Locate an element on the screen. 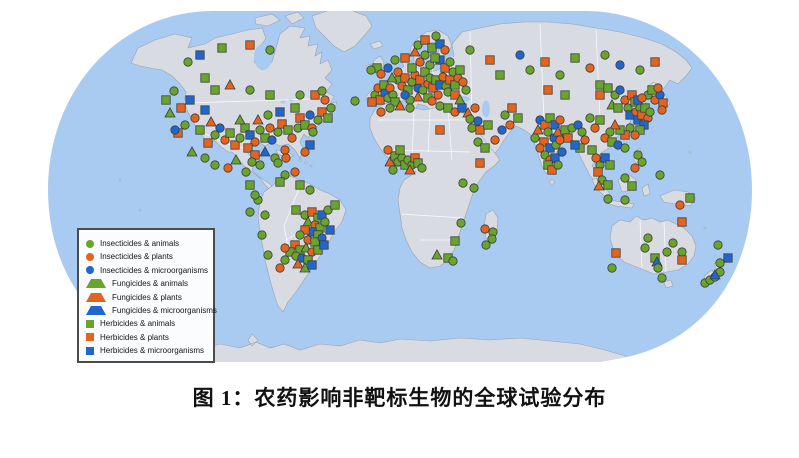 The height and width of the screenshot is (458, 799). legend-item-herbicides-plants: Herbicides & plants is located at coordinates (147, 337).